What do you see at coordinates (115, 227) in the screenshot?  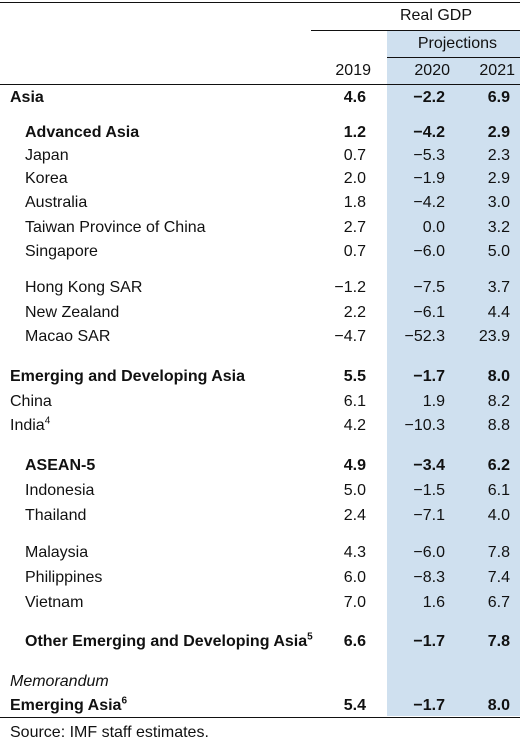 I see `row-label: Taiwan Province of China` at bounding box center [115, 227].